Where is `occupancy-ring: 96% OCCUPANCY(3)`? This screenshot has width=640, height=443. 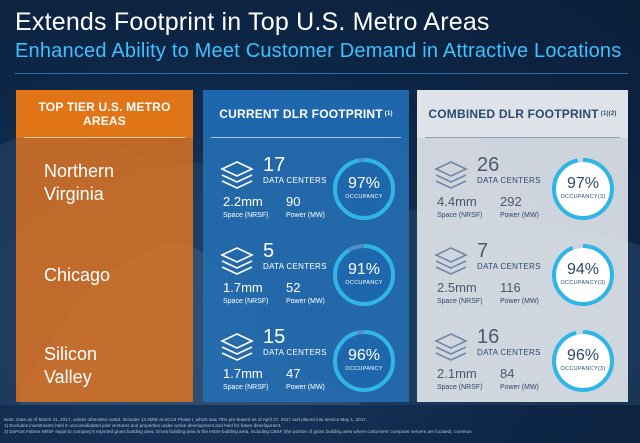
occupancy-ring: 96% OCCUPANCY(3) is located at coordinates (583, 361).